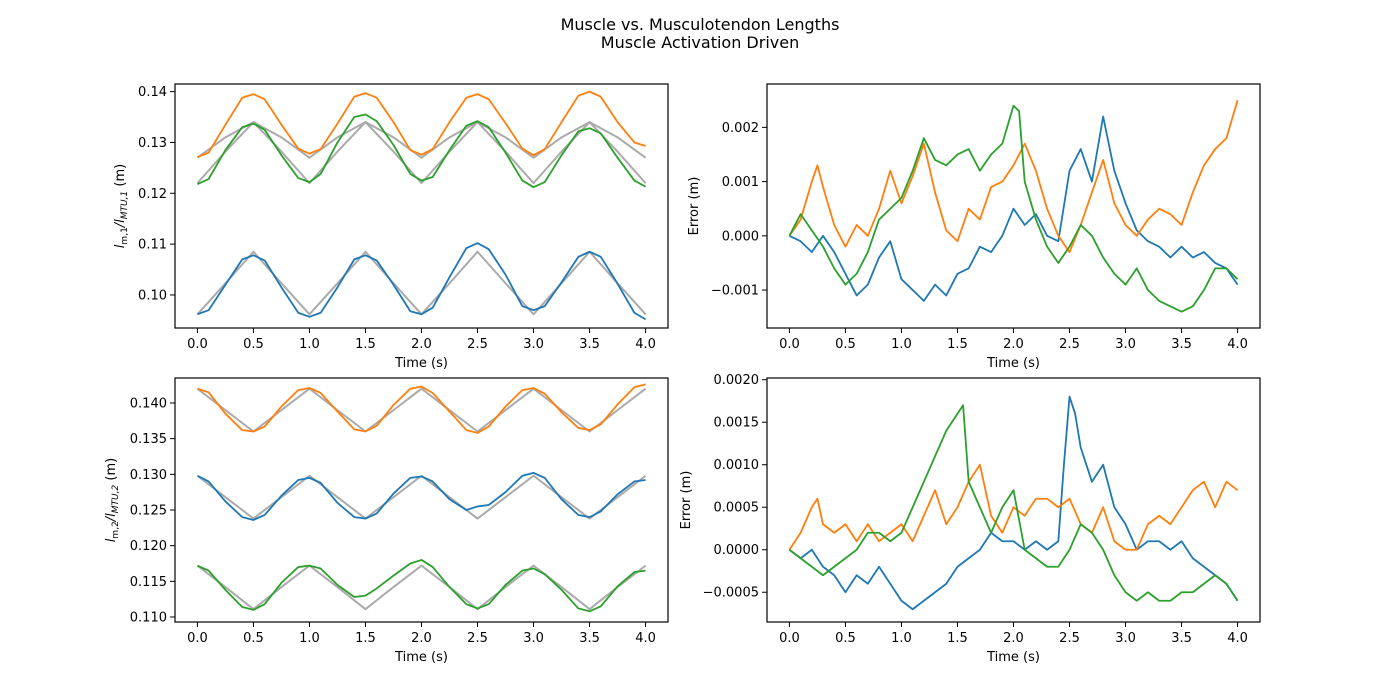 Image resolution: width=1400 pixels, height=700 pixels. I want to click on y-tick-label: 0.14, so click(152, 92).